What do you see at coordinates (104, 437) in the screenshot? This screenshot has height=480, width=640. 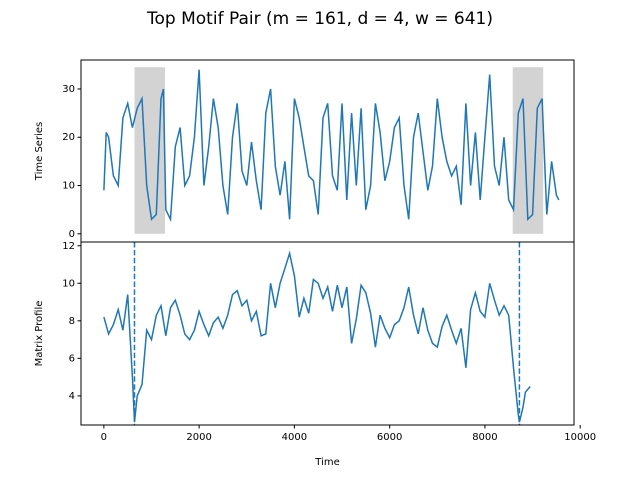 I see `x-tick-label: 0` at bounding box center [104, 437].